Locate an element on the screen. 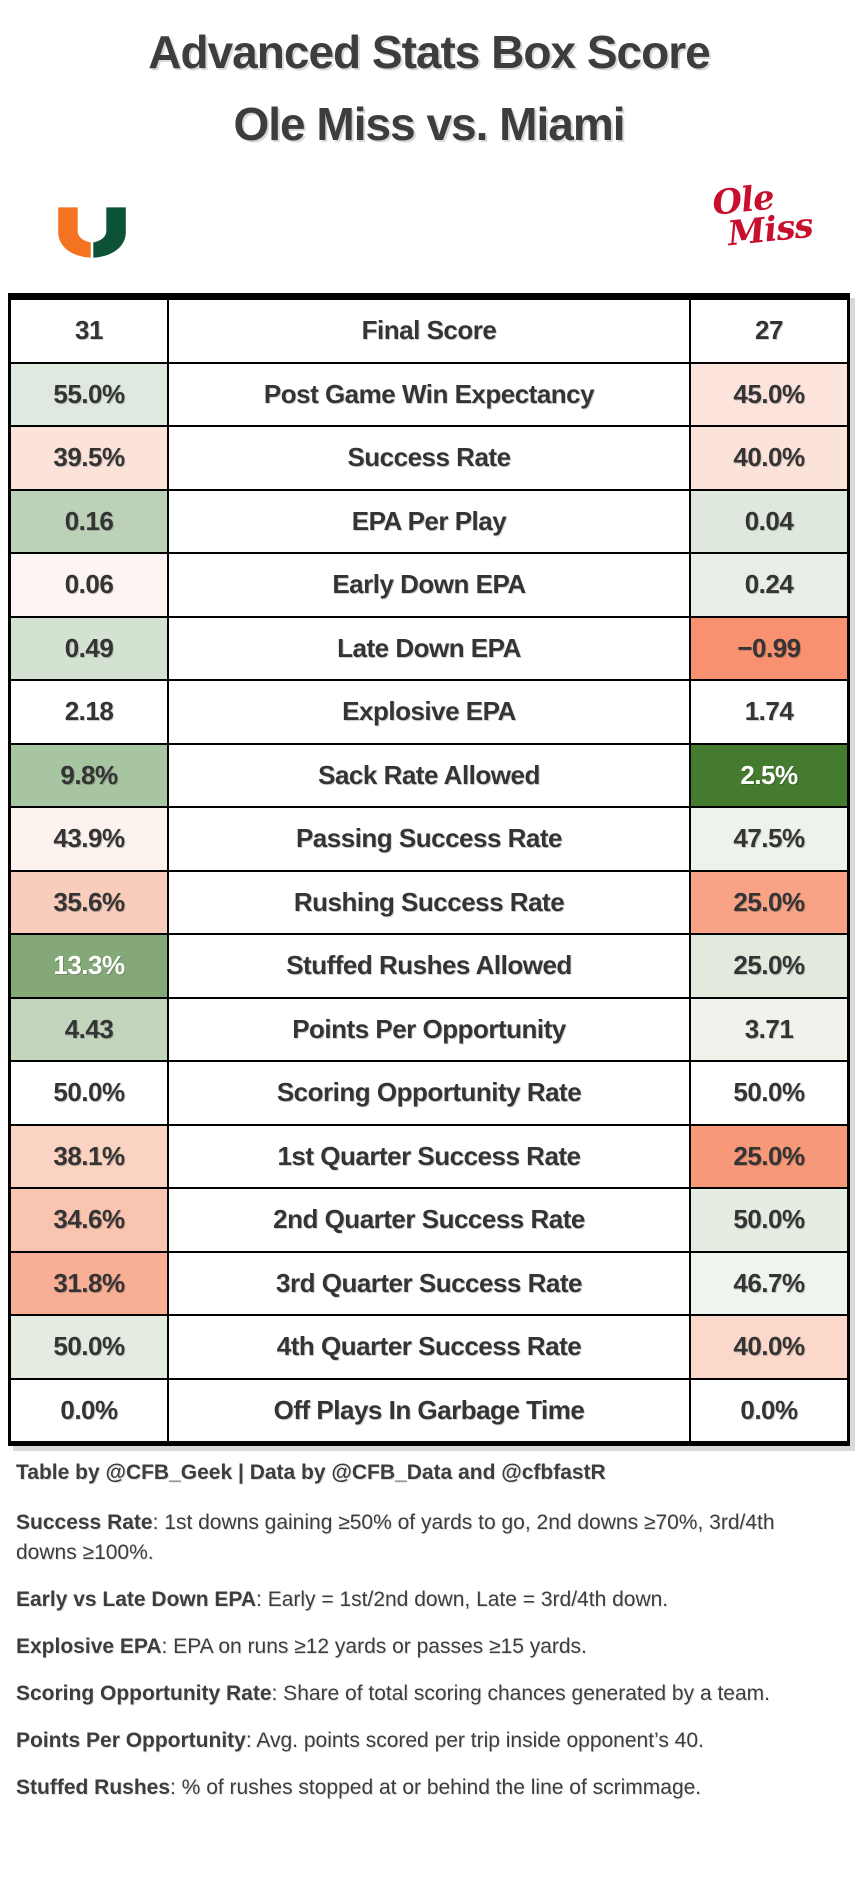 This screenshot has height=1898, width=858. table-row: 38.1% 1st Quarter Success Rate 25.0% is located at coordinates (429, 1157).